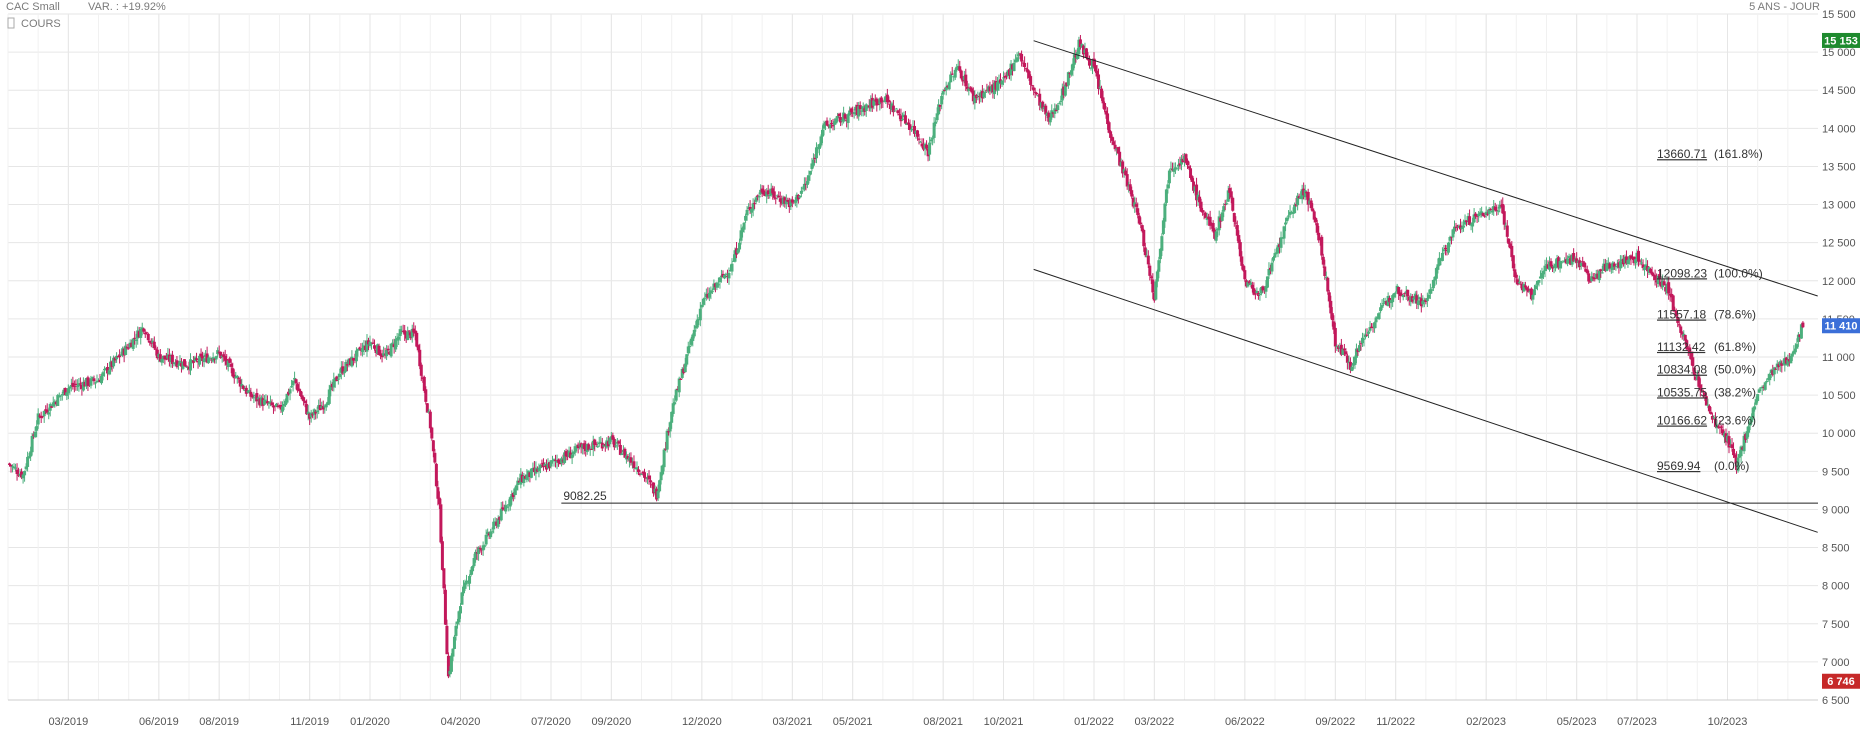  Describe the element at coordinates (309, 722) in the screenshot. I see `x-tick-label: 11/2019` at that location.